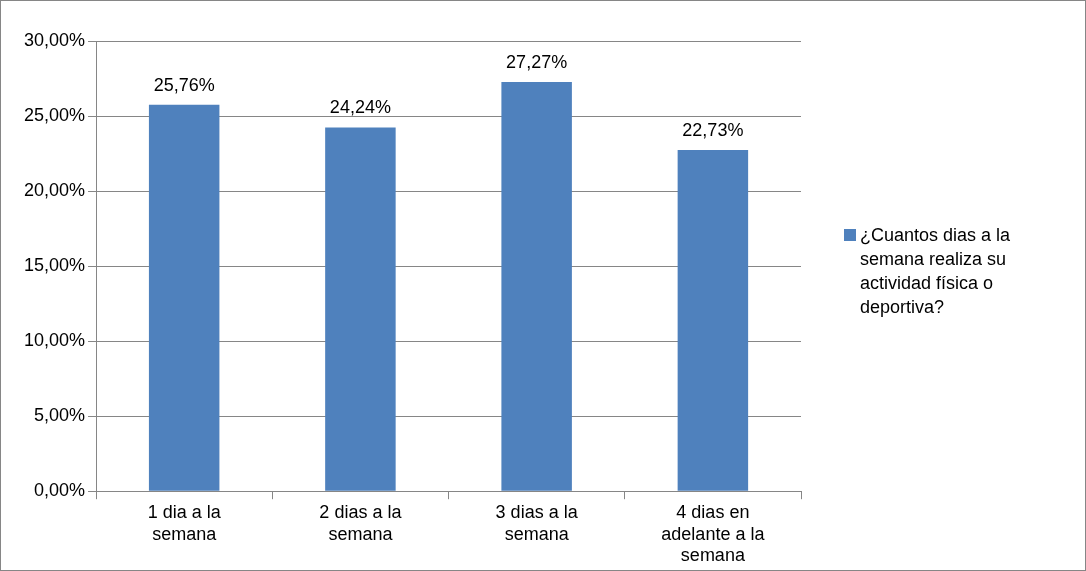  Describe the element at coordinates (713, 533) in the screenshot. I see `x-tick-label: 4 dias en adelante a la semana` at that location.